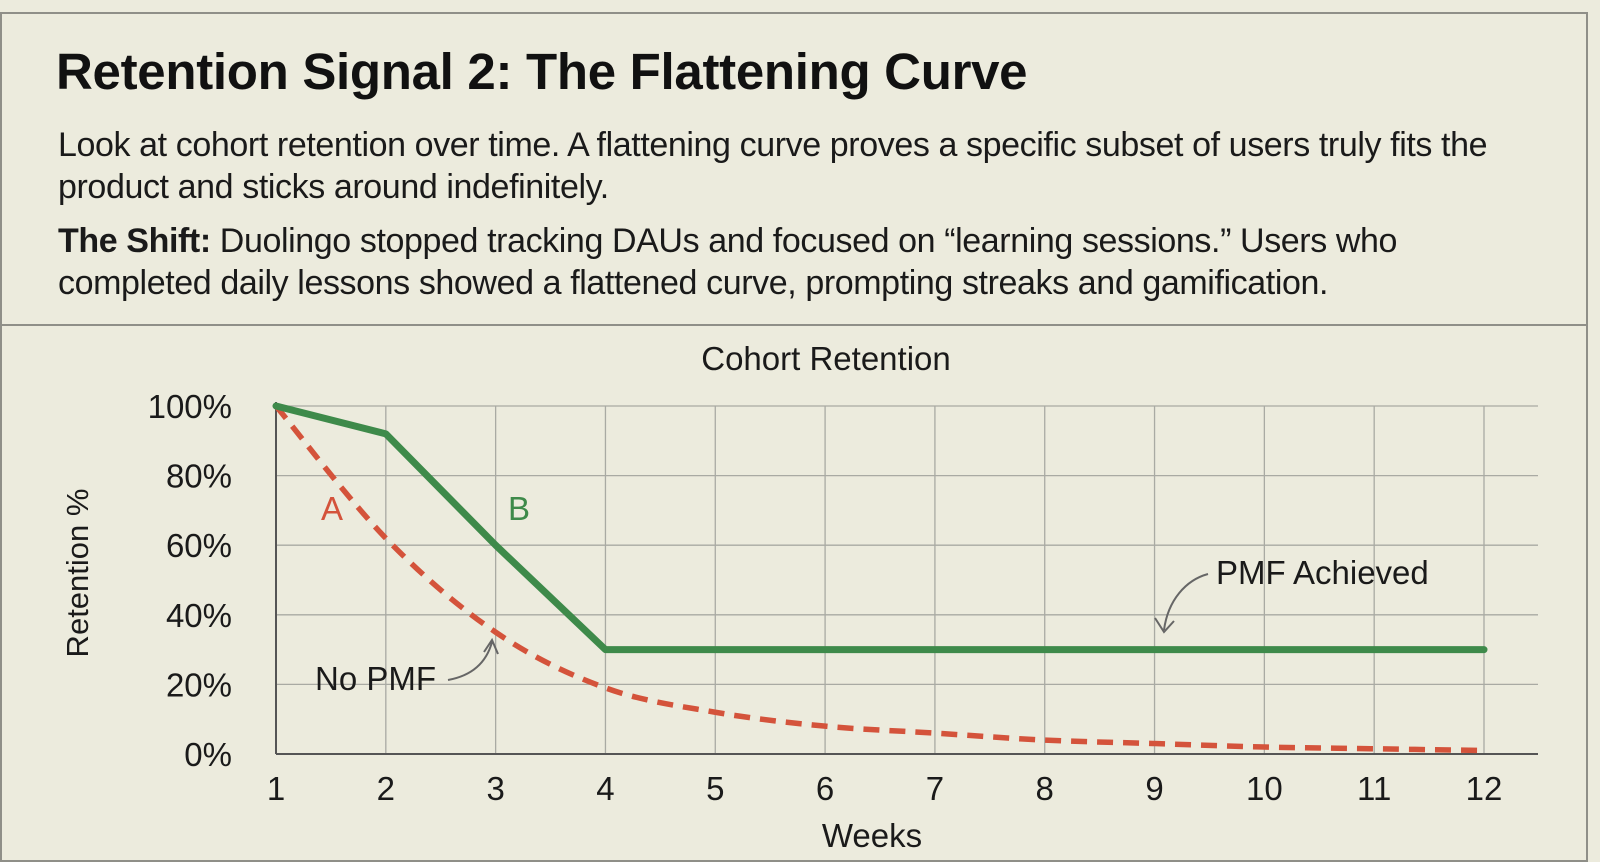 This screenshot has width=1600, height=862. I want to click on x-tick-label: 2, so click(386, 788).